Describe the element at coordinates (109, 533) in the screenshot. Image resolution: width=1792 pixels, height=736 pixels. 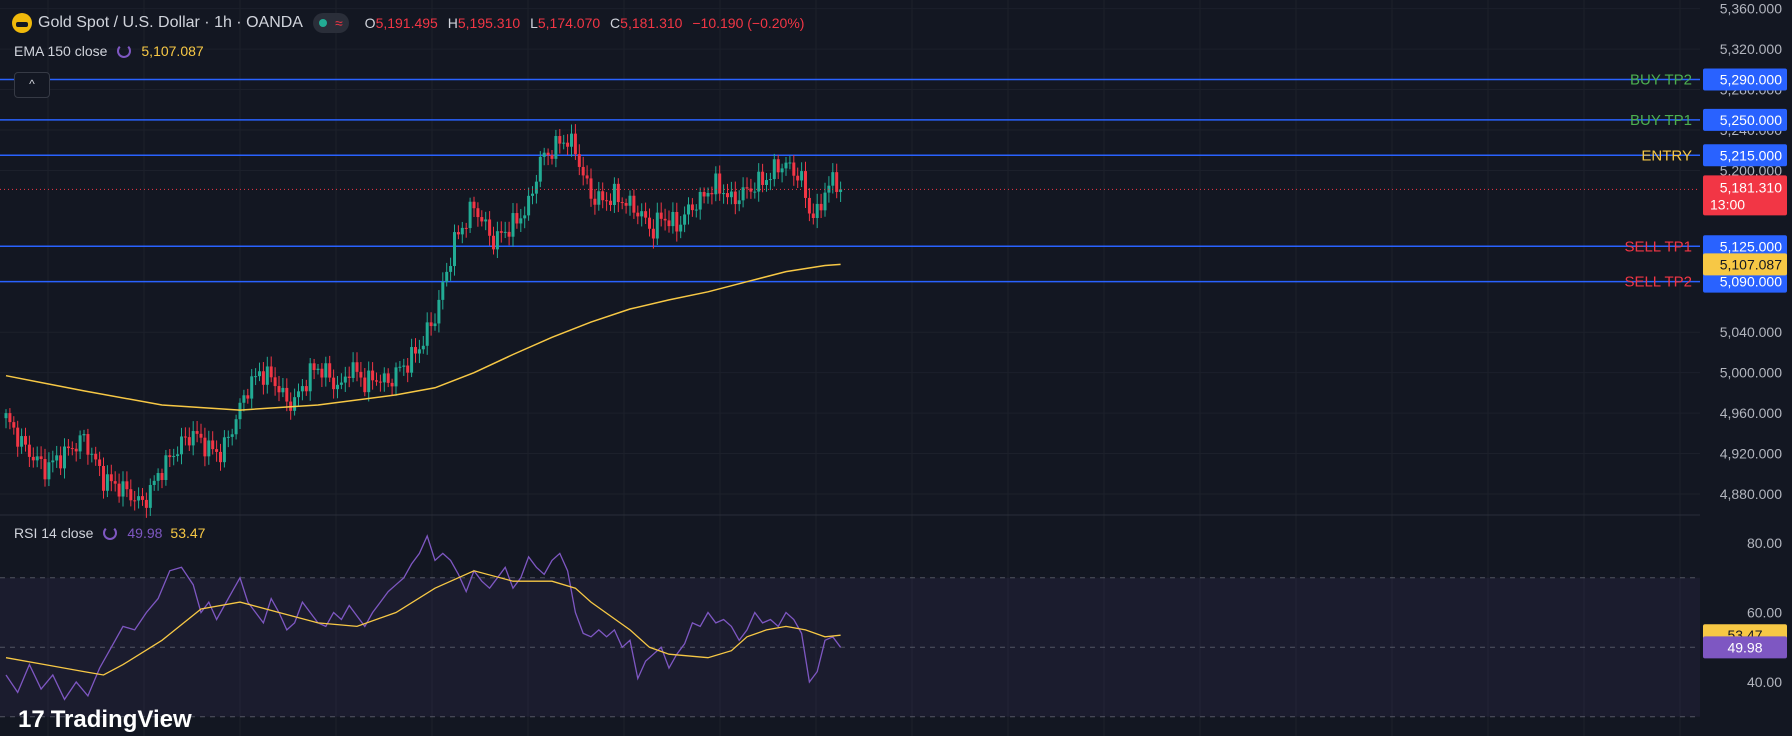
I see `rsi-legend: RSI 14 close 49.98 53.47` at that location.